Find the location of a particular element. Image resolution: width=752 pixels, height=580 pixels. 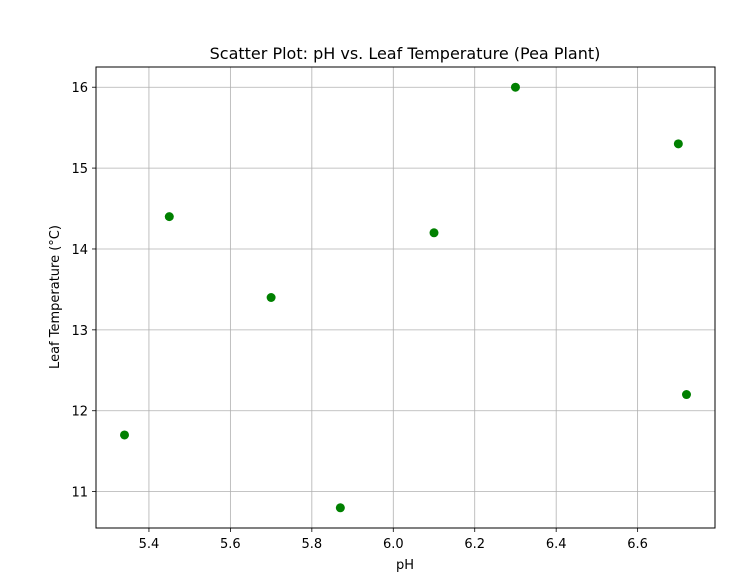

x-tick-label: 5.6 is located at coordinates (230, 544).